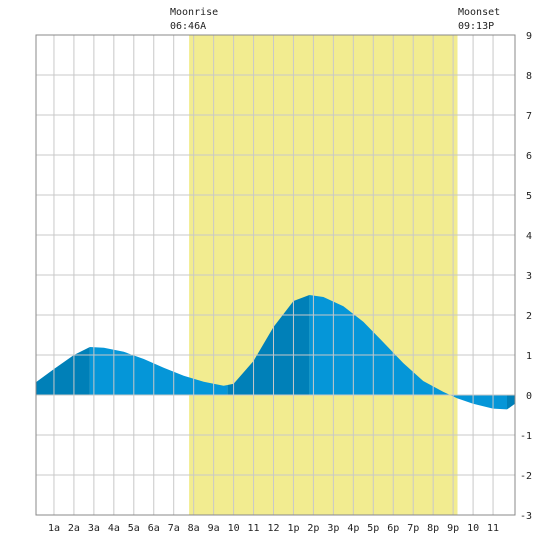 The image size is (550, 550). I want to click on x-tick-label: 4a, so click(114, 528).